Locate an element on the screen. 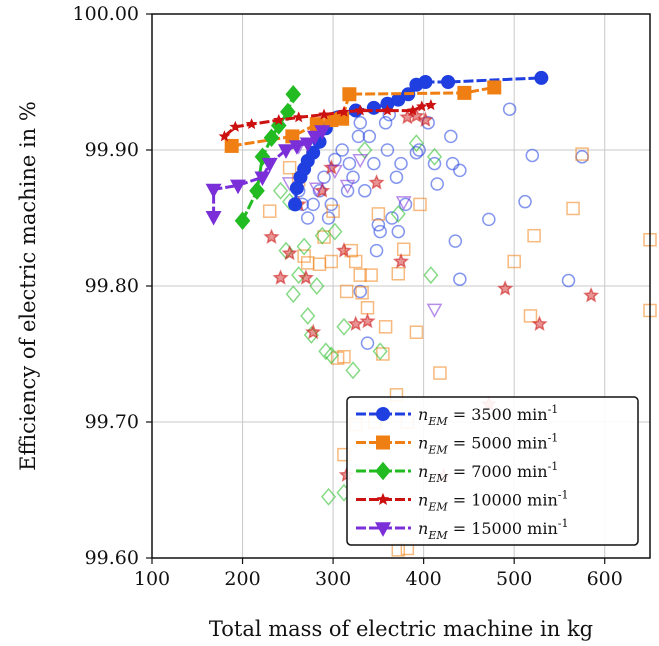 Image resolution: width=659 pixels, height=646 pixels. front-line is located at coordinates (268, 173).